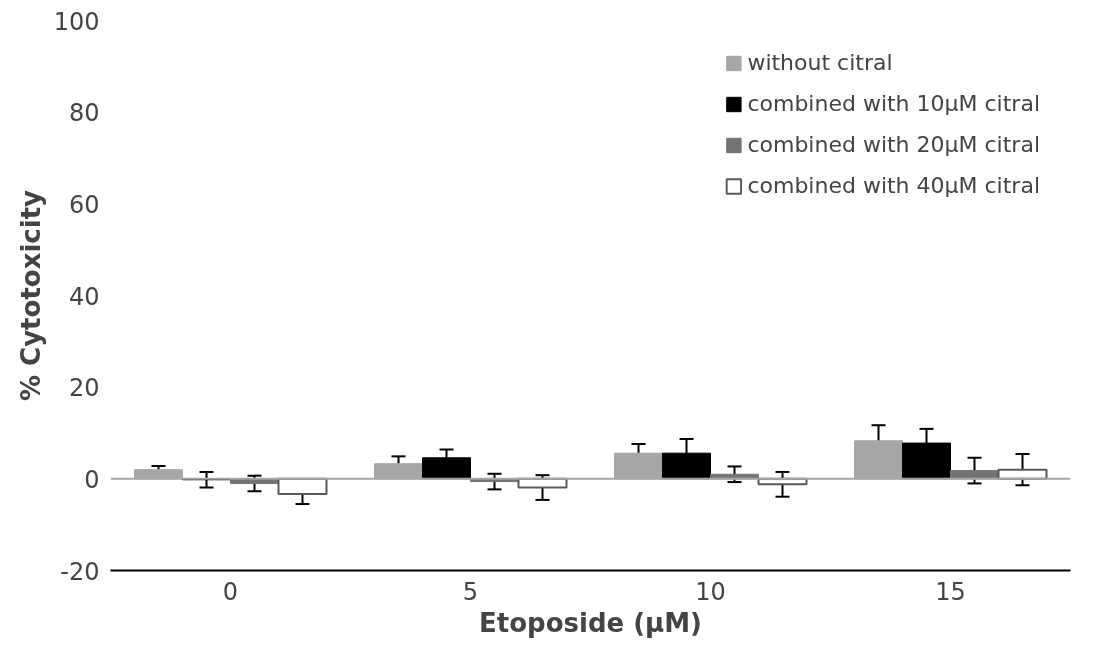 The image size is (1102, 650). I want to click on y-tick-label: 80, so click(84, 113).